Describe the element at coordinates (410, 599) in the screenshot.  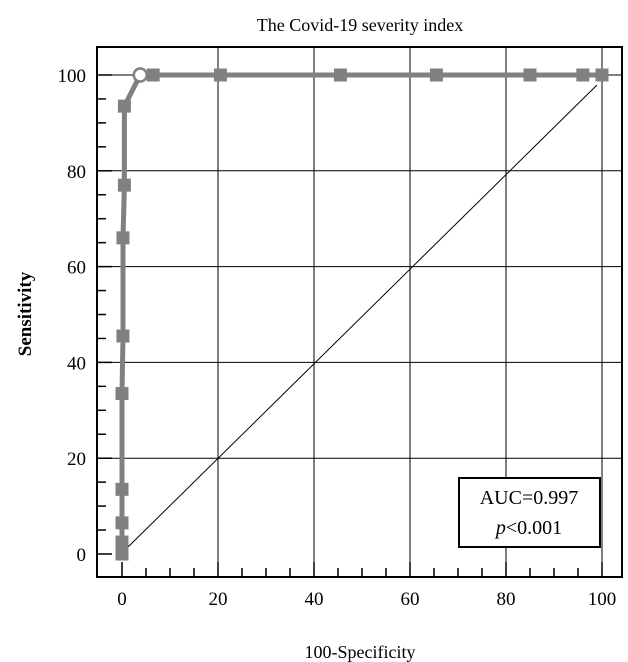
I see `x-tick-label: 60` at that location.